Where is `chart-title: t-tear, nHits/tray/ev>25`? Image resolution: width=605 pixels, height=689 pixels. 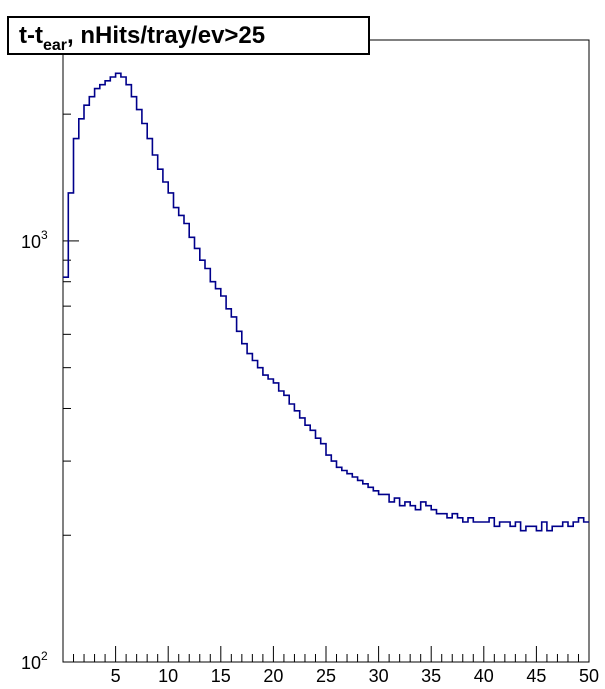
chart-title: t-tear, nHits/tray/ev>25 is located at coordinates (188, 35).